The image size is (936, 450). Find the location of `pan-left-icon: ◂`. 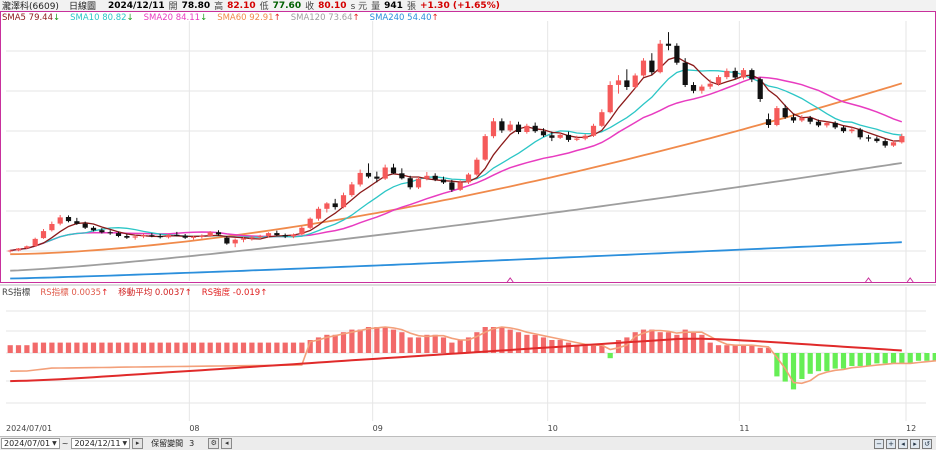

pan-left-icon: ◂ is located at coordinates (903, 444).